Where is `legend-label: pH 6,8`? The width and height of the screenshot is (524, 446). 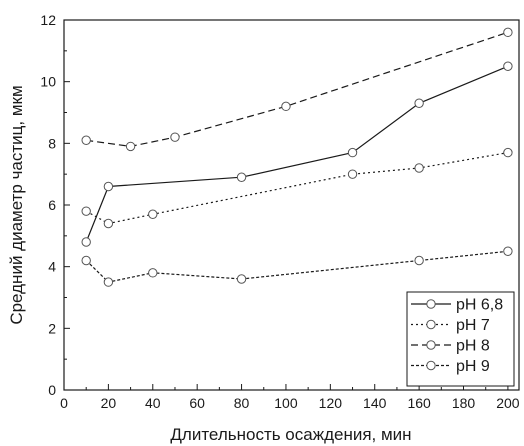
legend-label: pH 6,8 is located at coordinates (479, 305).